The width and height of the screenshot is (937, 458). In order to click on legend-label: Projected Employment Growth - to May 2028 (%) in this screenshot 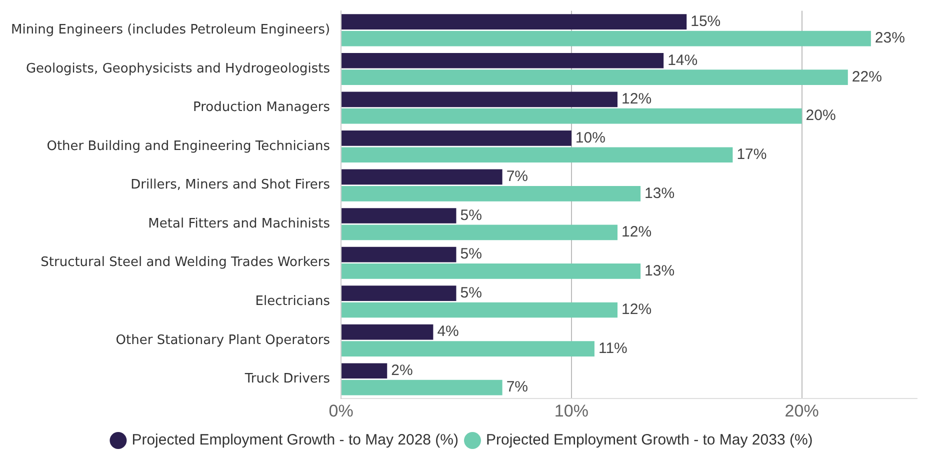, I will do `click(295, 440)`.